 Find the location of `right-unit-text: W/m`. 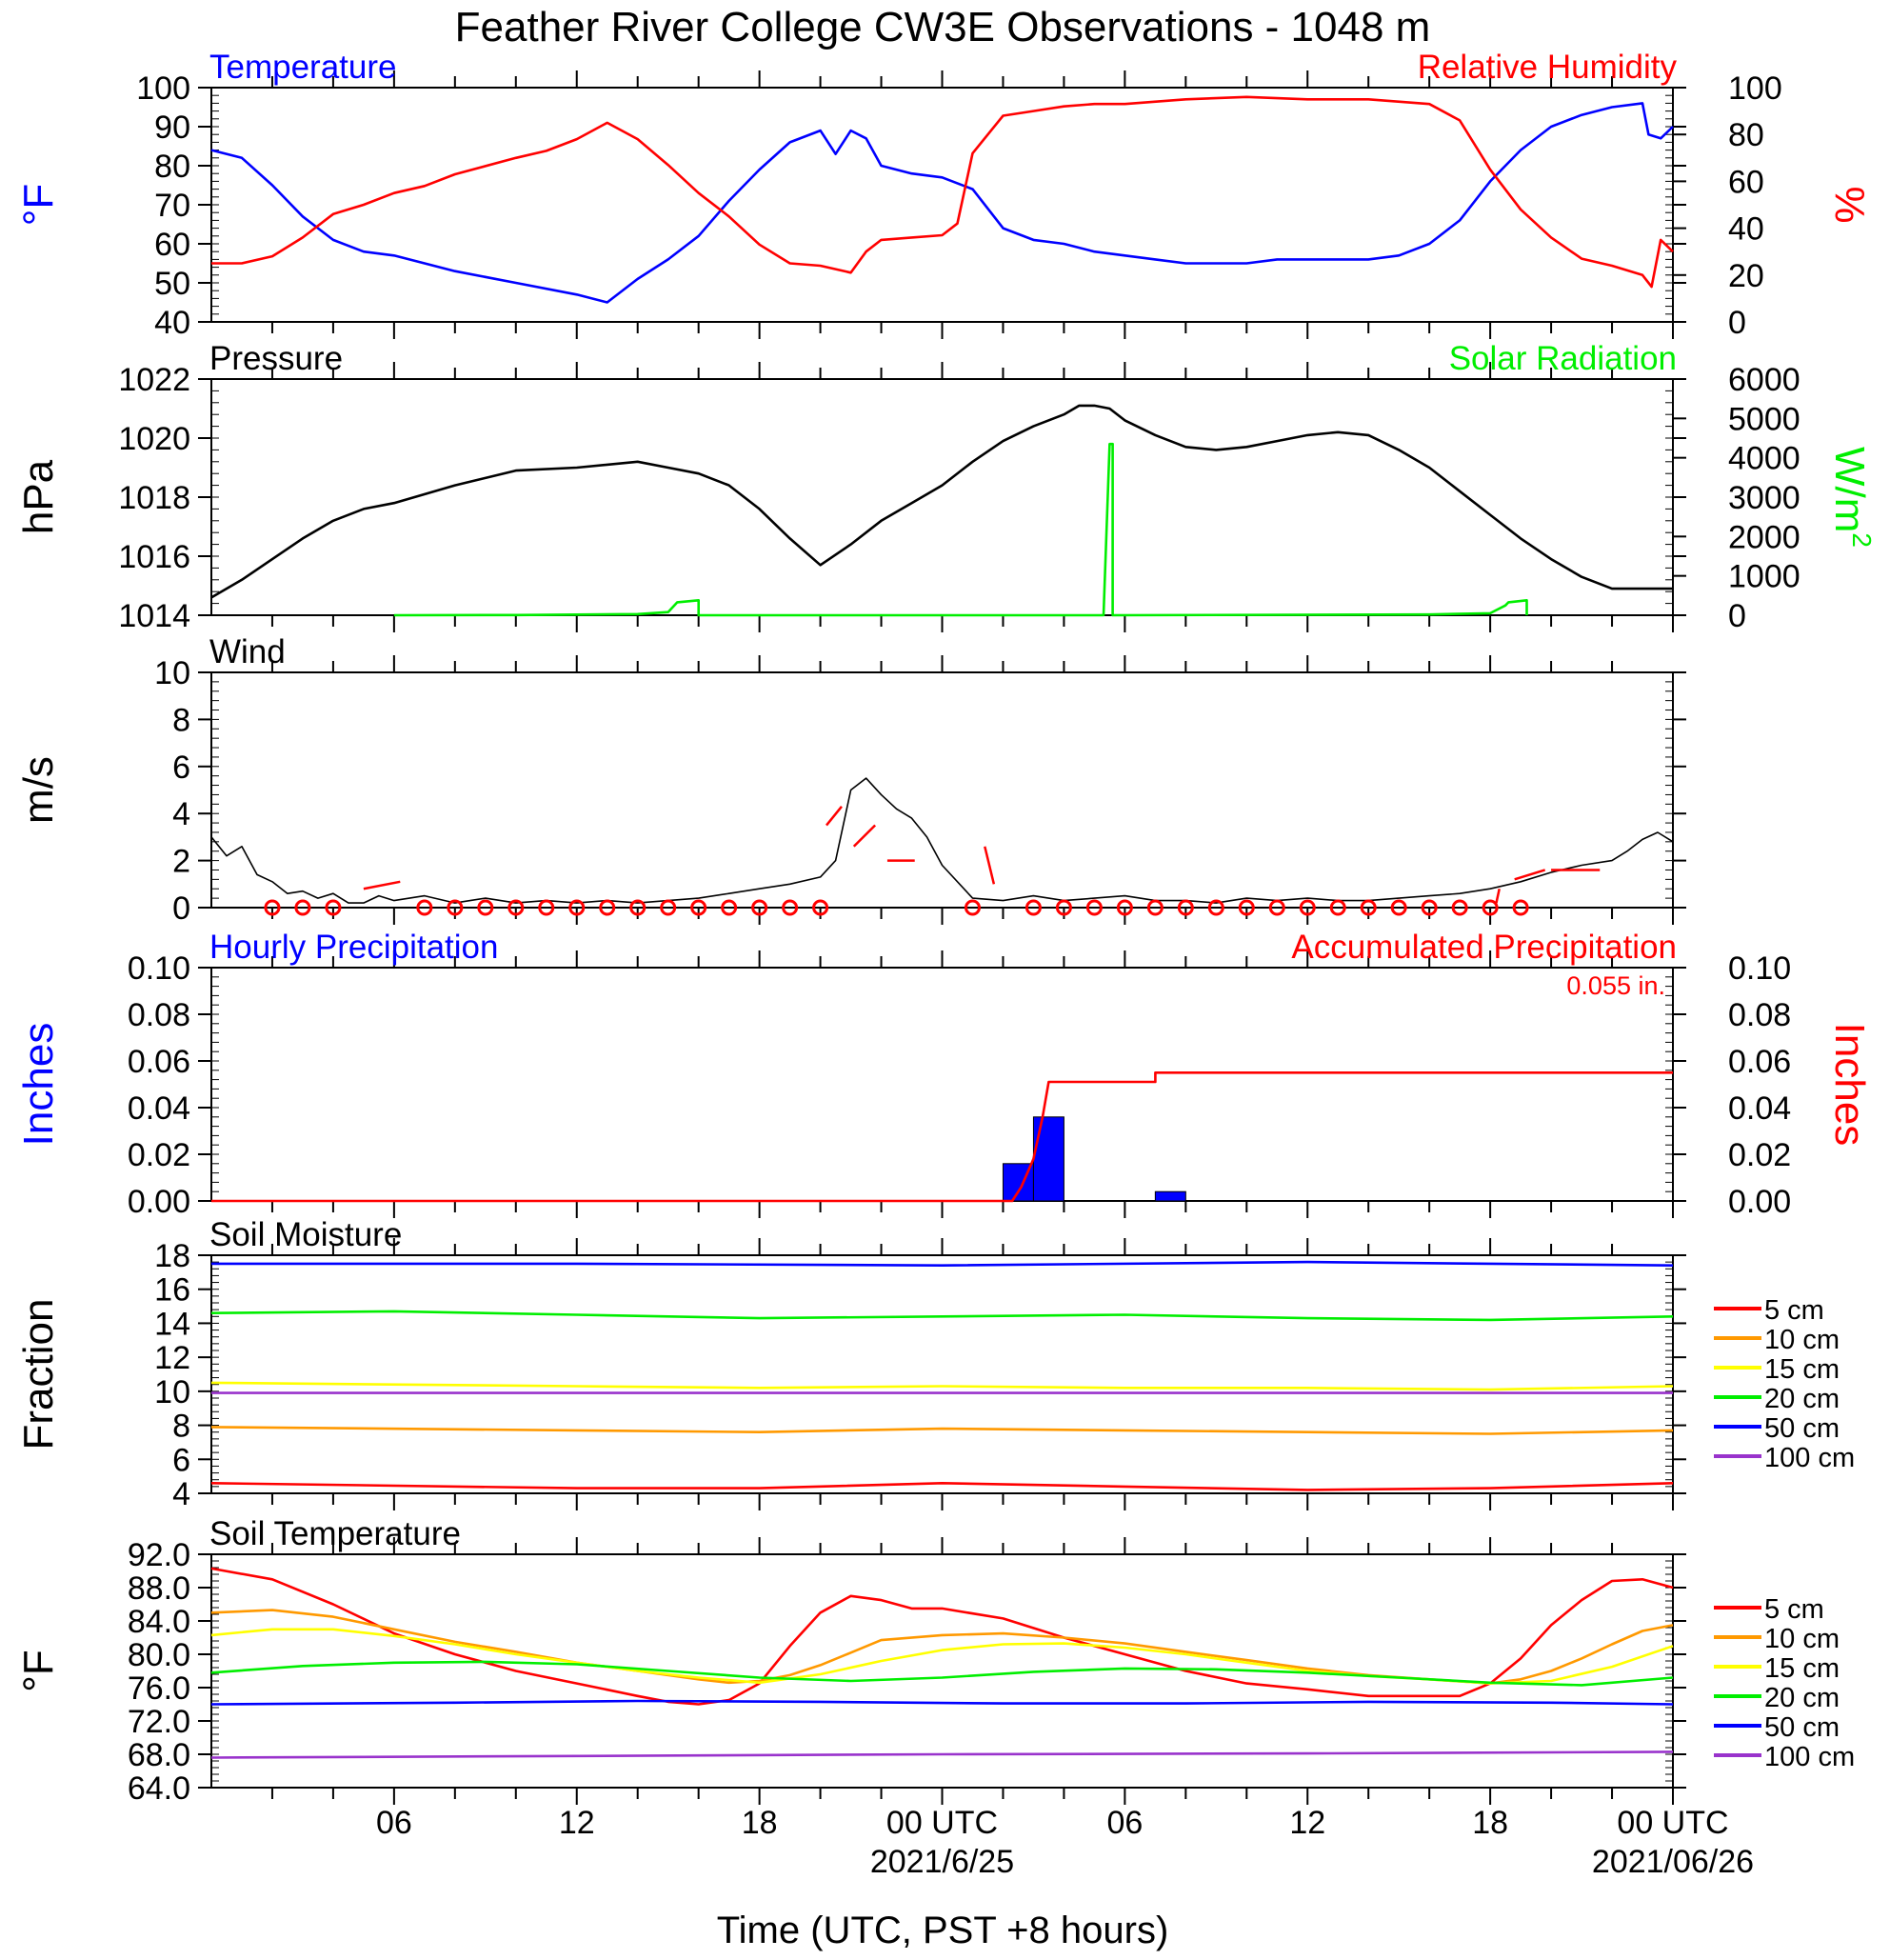

right-unit-text: W/m is located at coordinates (1849, 489).